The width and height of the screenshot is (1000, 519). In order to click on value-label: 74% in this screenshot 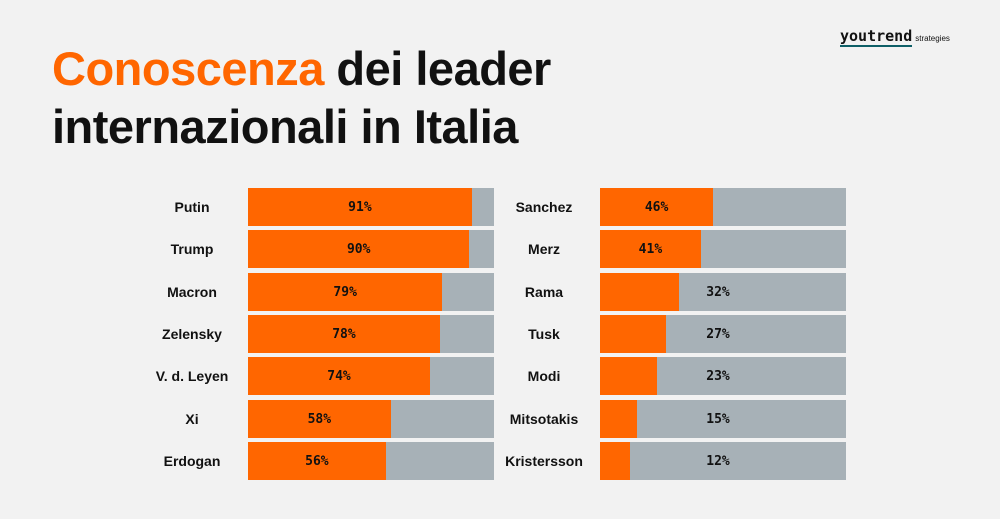, I will do `click(339, 377)`.